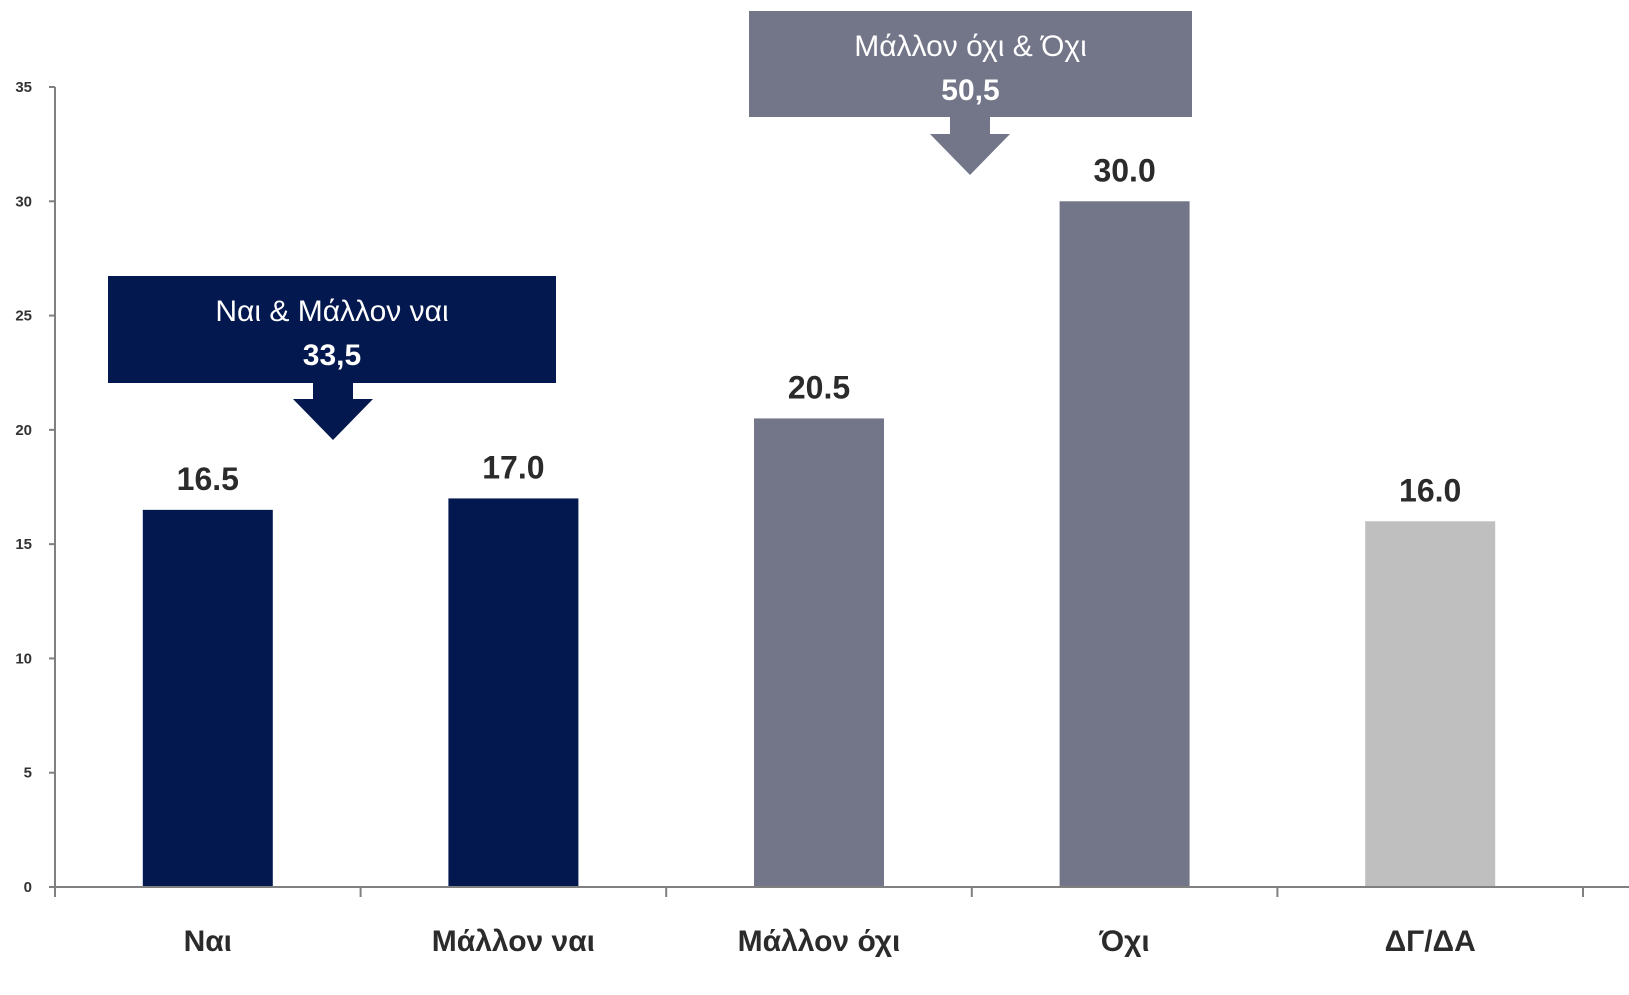 The height and width of the screenshot is (995, 1629). What do you see at coordinates (970, 90) in the screenshot?
I see `callout-value: 50,5` at bounding box center [970, 90].